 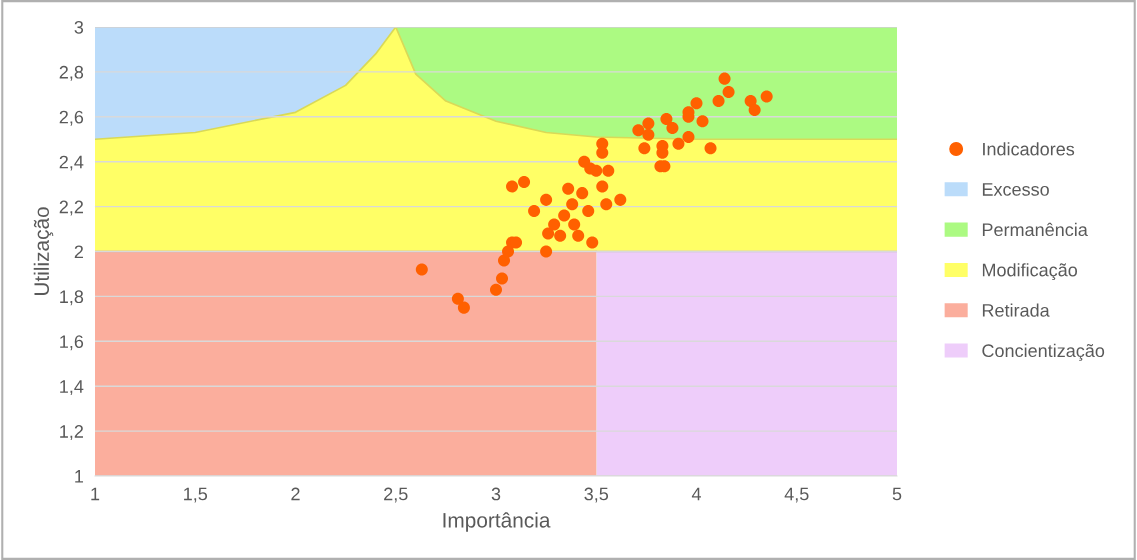 What do you see at coordinates (71, 432) in the screenshot?
I see `y-tick-label: 1,2` at bounding box center [71, 432].